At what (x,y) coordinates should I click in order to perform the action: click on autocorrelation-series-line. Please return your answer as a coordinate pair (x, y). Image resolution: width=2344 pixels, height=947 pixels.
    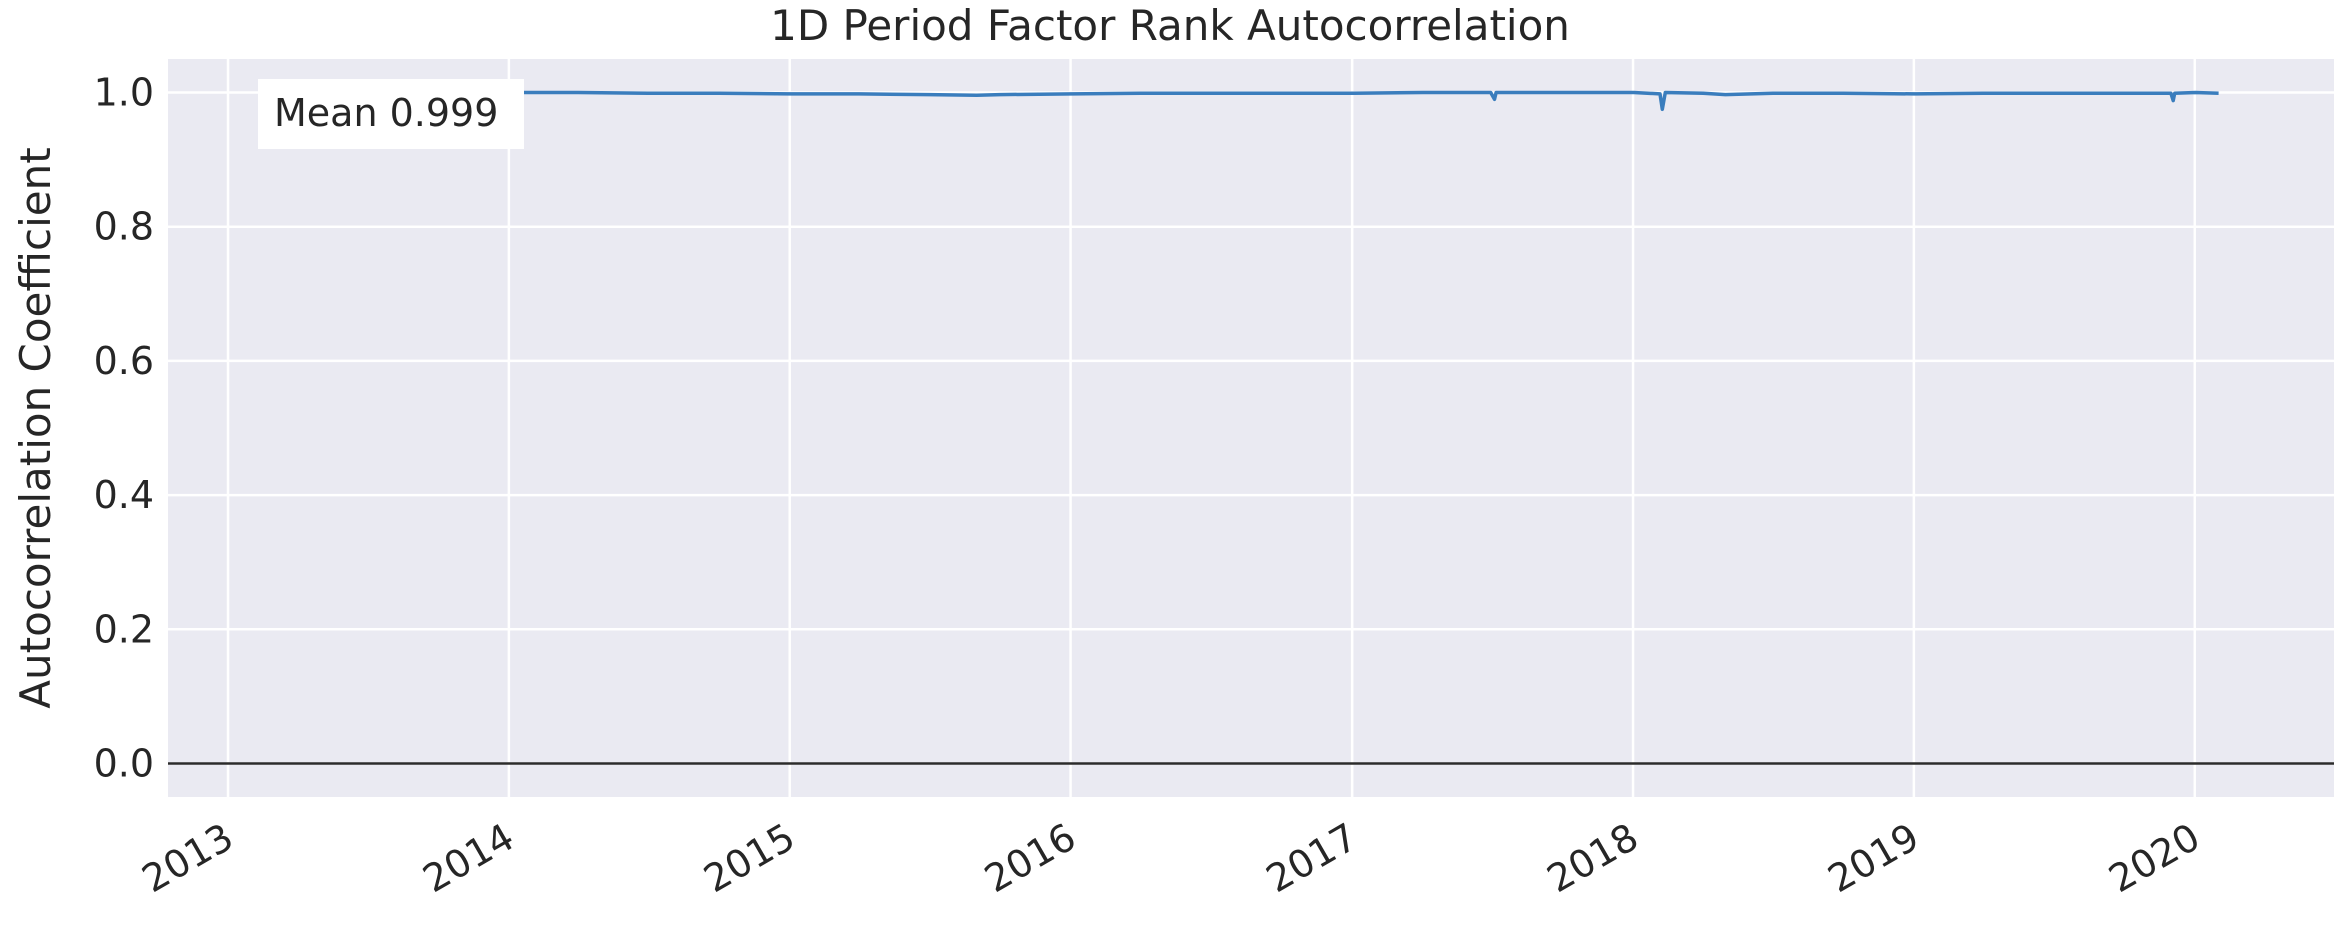
    Looking at the image, I should click on (1364, 101).